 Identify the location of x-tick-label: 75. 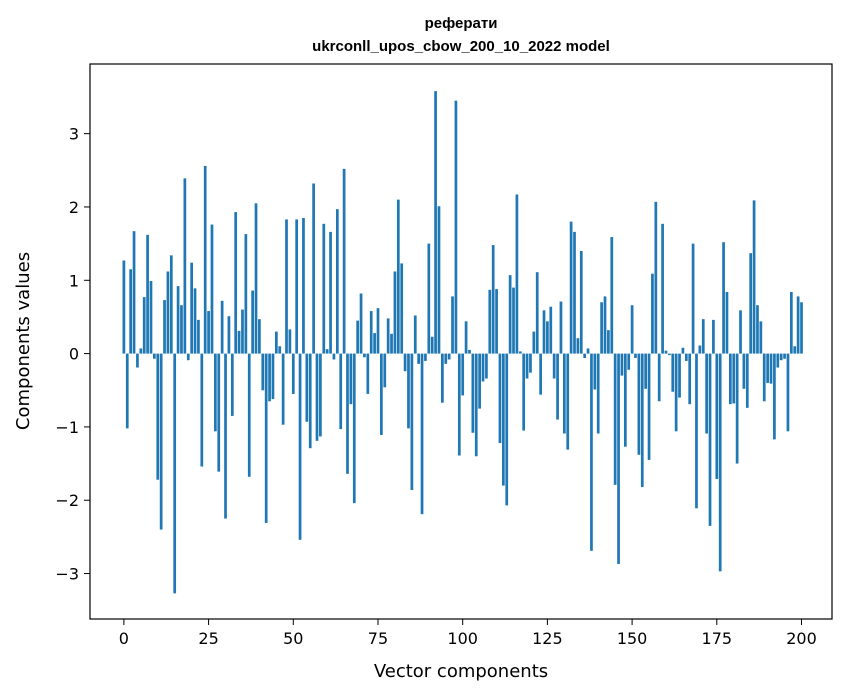
(378, 638).